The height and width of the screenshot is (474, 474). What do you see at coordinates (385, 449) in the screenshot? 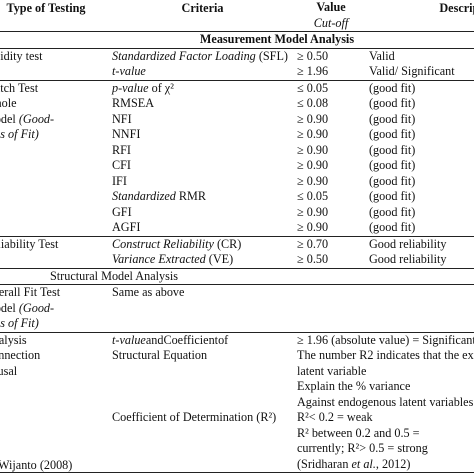
I see `text-line: currently; R²> 0.5 = strong` at bounding box center [385, 449].